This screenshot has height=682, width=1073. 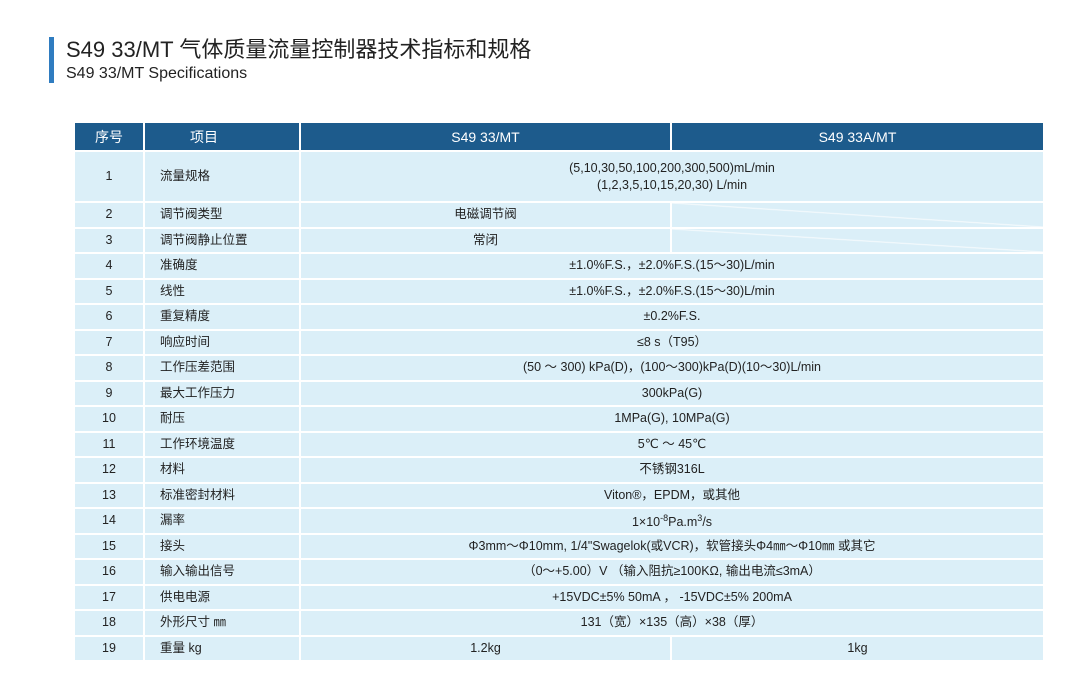 I want to click on table-row: 19 重量 kg 1.2kg 1kg, so click(x=559, y=648).